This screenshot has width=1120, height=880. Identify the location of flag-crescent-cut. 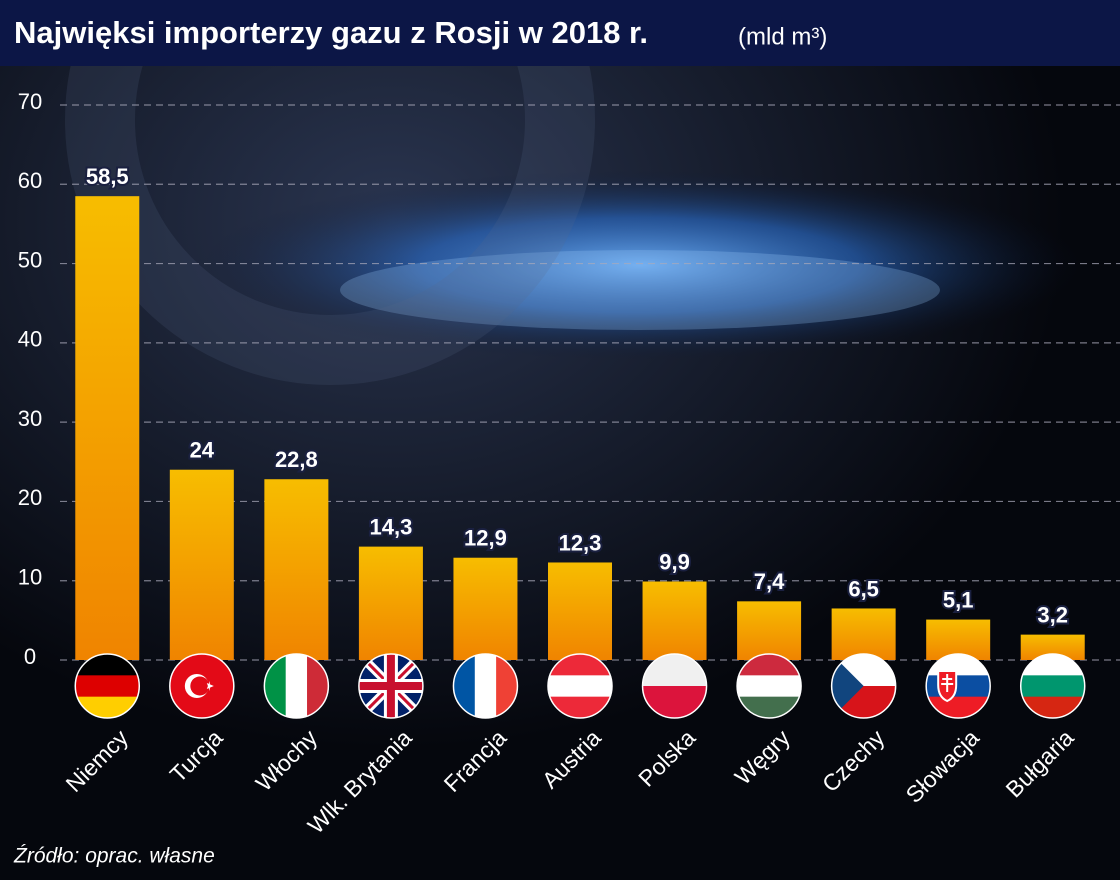
(200, 686).